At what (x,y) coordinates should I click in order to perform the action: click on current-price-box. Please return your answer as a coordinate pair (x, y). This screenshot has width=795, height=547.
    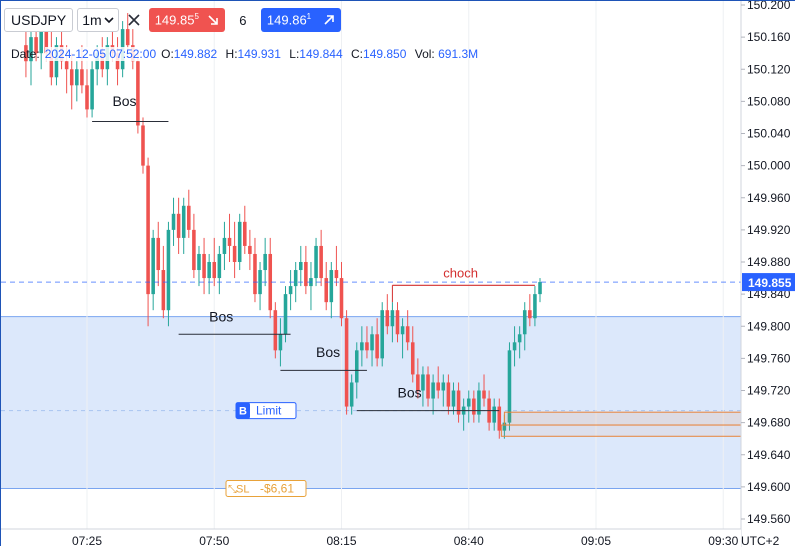
    Looking at the image, I should click on (768, 282).